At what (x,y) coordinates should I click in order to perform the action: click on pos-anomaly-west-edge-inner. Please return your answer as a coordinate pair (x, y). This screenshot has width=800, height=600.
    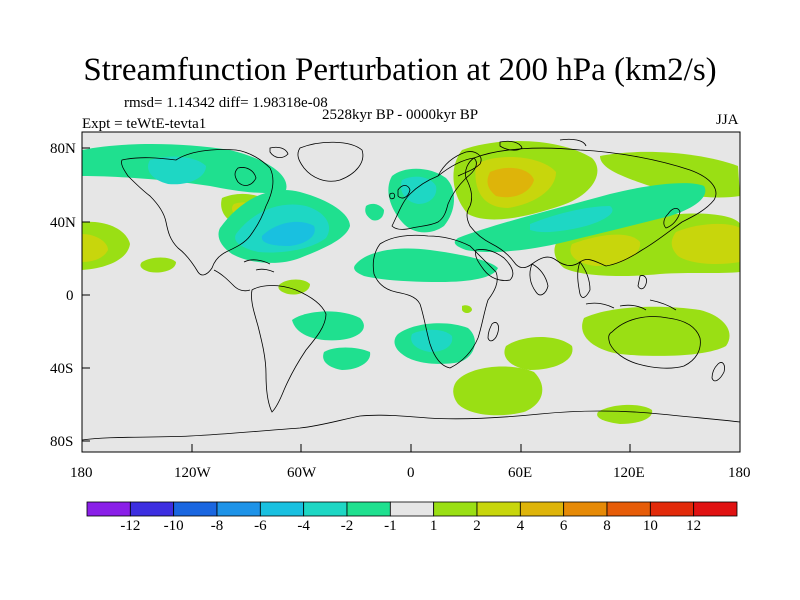
    Looking at the image, I should click on (95, 248).